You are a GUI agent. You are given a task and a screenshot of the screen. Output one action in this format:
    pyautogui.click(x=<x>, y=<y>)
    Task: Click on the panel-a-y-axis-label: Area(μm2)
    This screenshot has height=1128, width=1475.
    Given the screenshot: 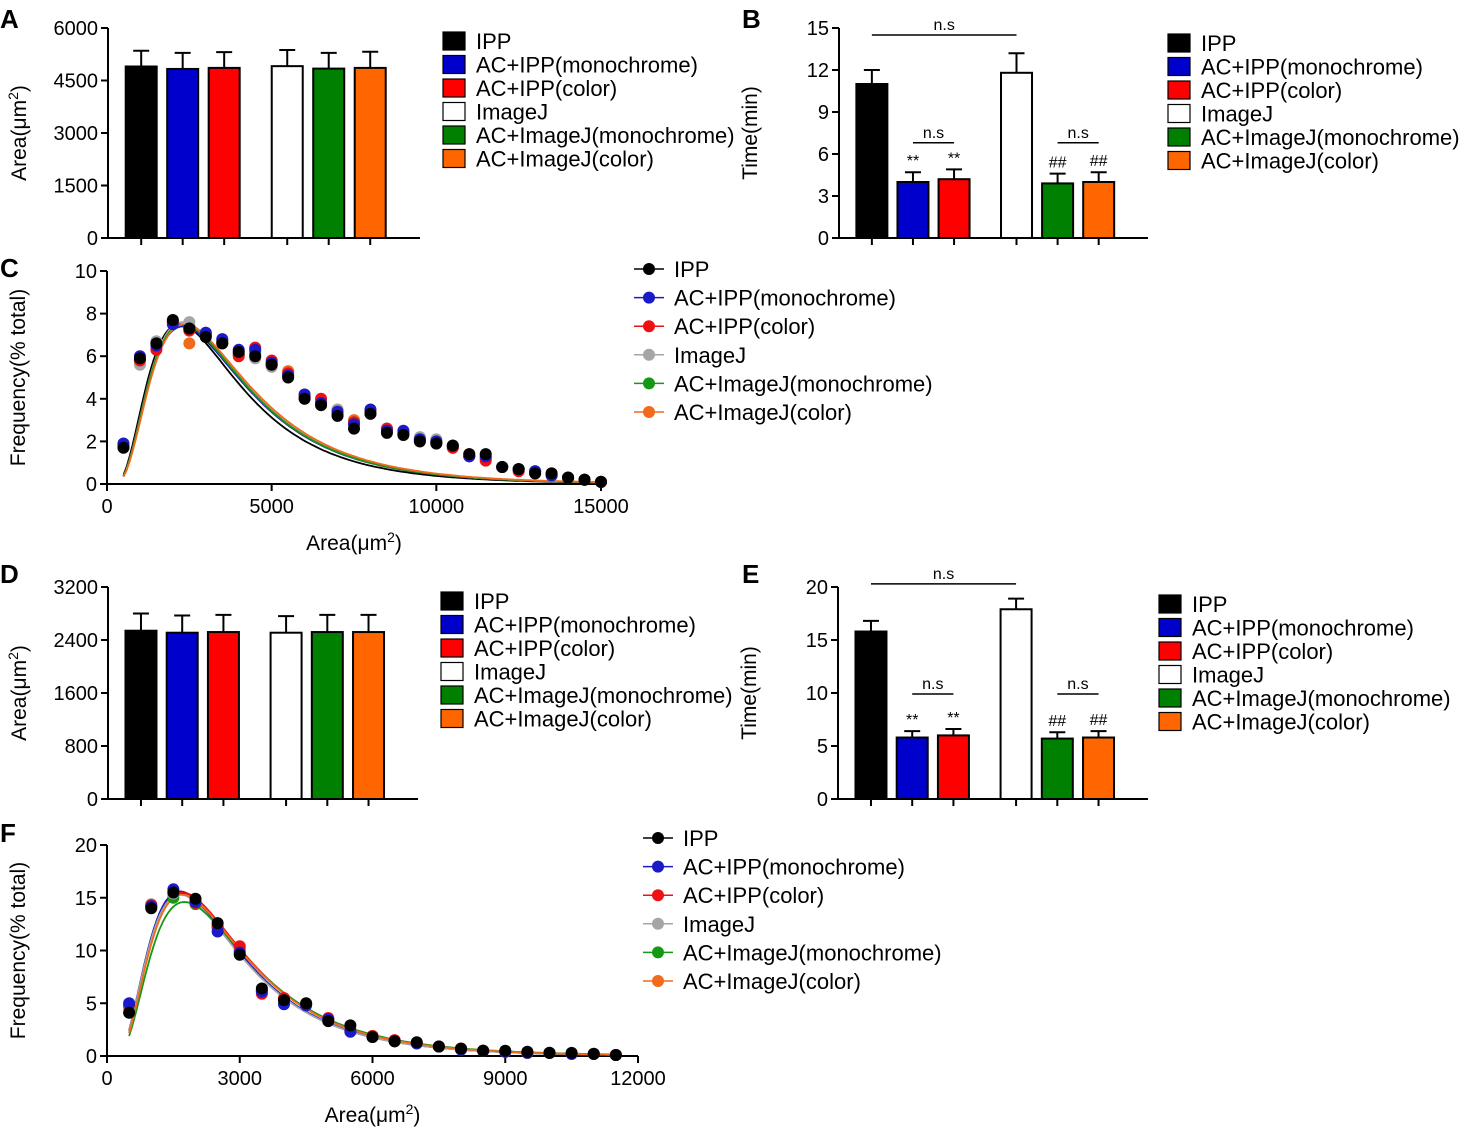 What is the action you would take?
    pyautogui.click(x=18, y=133)
    